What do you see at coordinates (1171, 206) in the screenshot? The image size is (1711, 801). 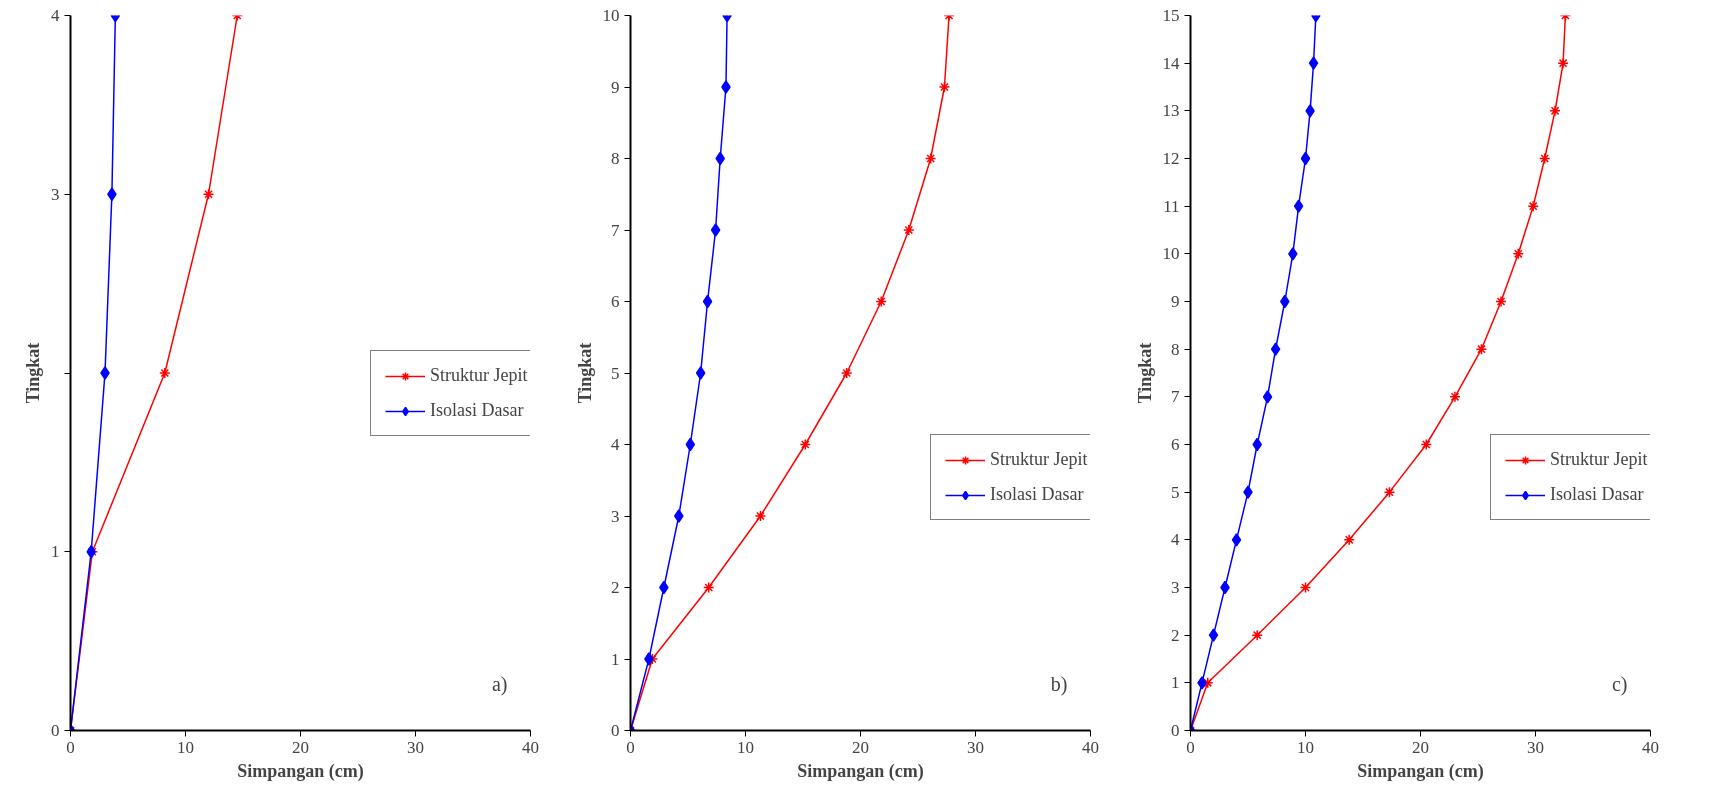 I see `y-tick-label: 11` at bounding box center [1171, 206].